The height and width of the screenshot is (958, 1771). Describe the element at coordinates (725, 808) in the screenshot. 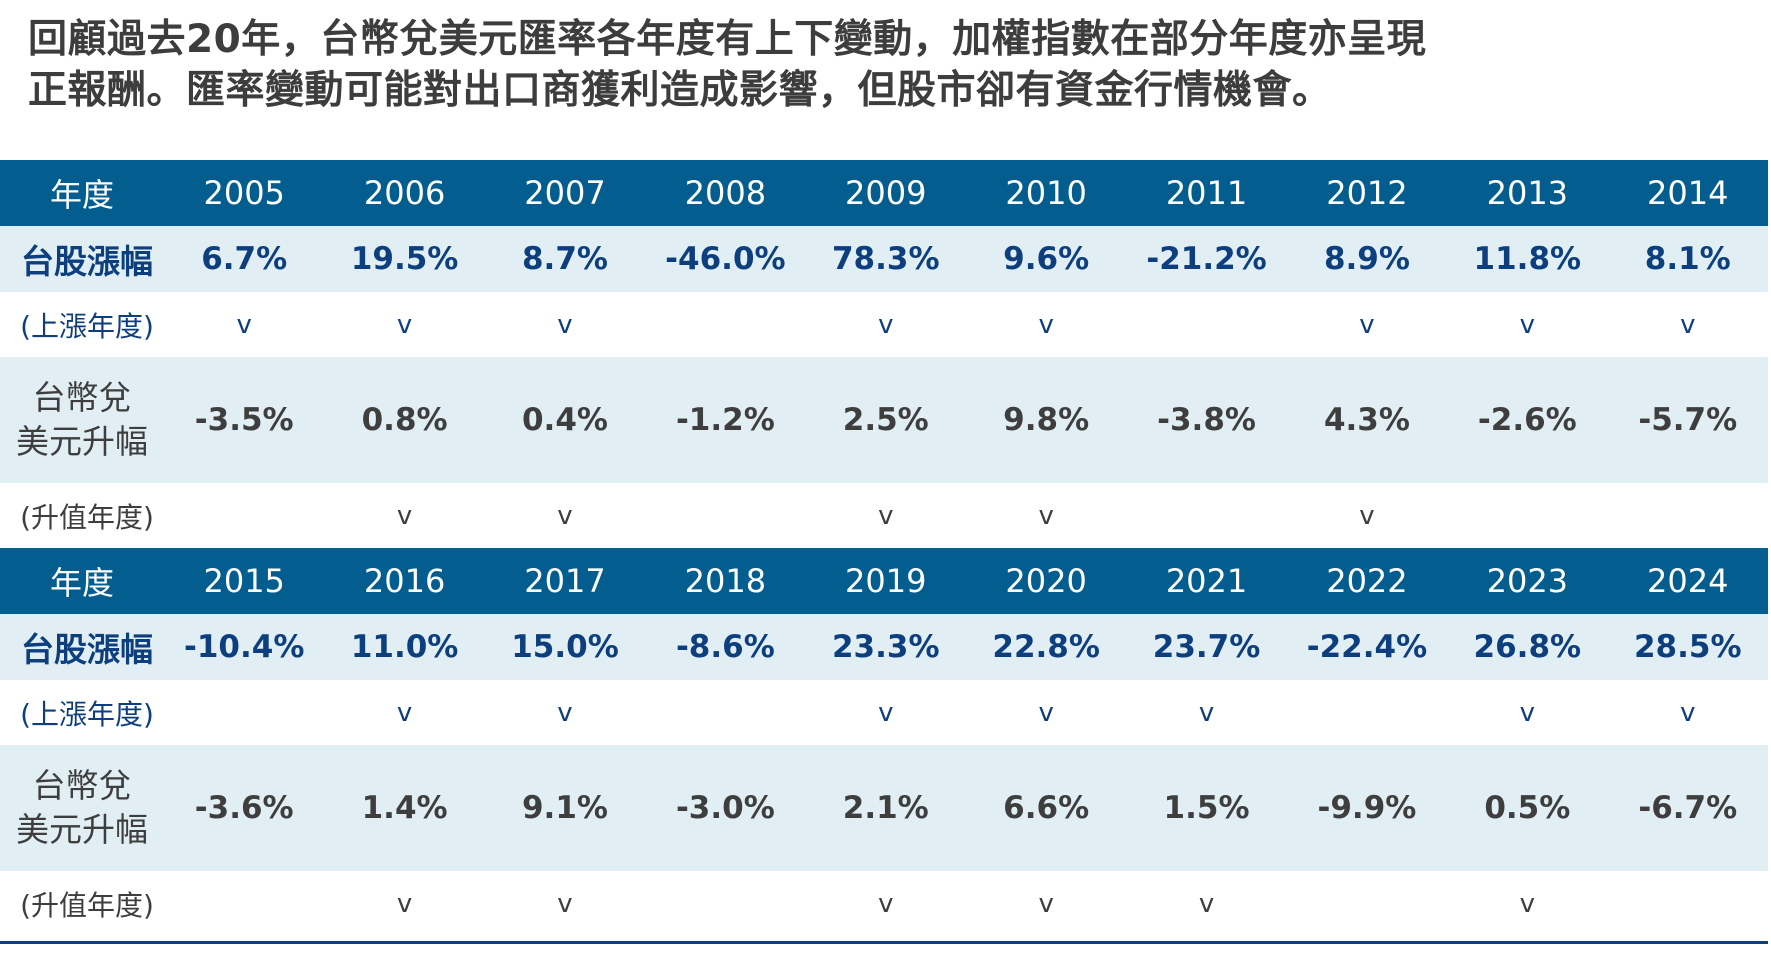

I see `fx-change-cell: -3.0%` at that location.